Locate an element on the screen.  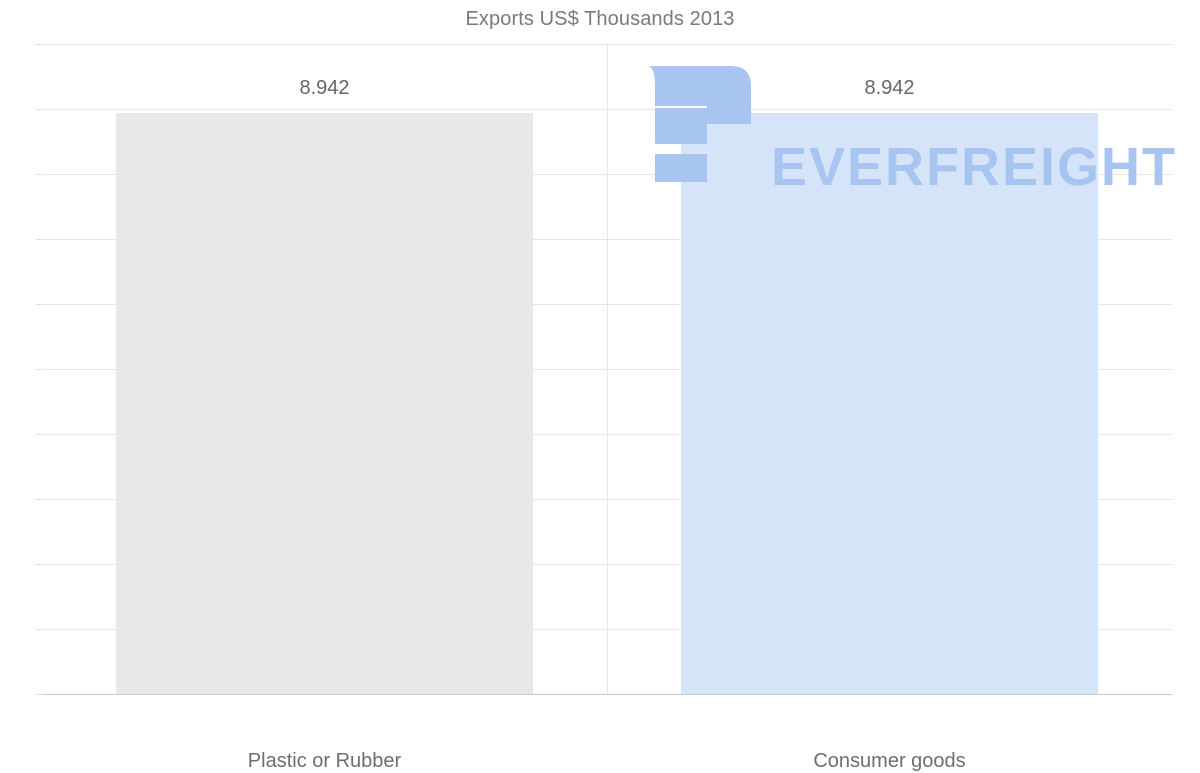
gridline is located at coordinates (607, 694).